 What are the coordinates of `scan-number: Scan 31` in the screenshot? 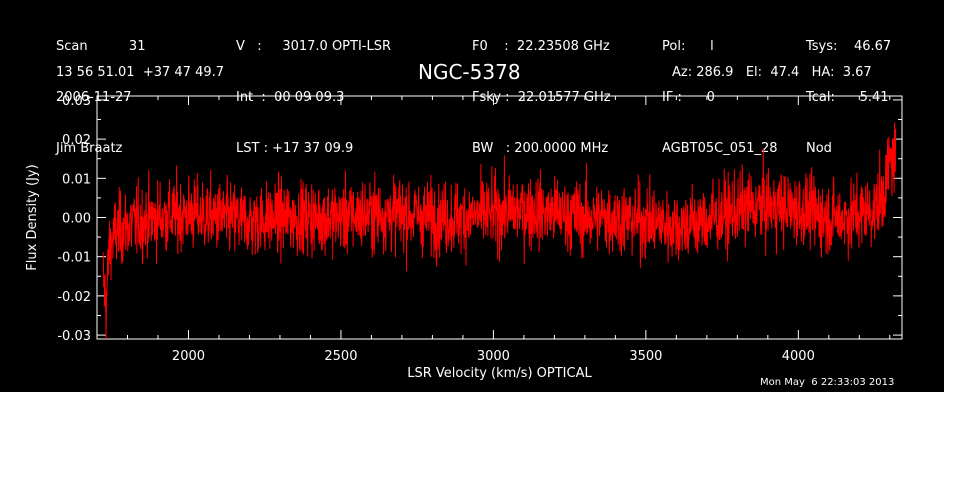 It's located at (101, 46).